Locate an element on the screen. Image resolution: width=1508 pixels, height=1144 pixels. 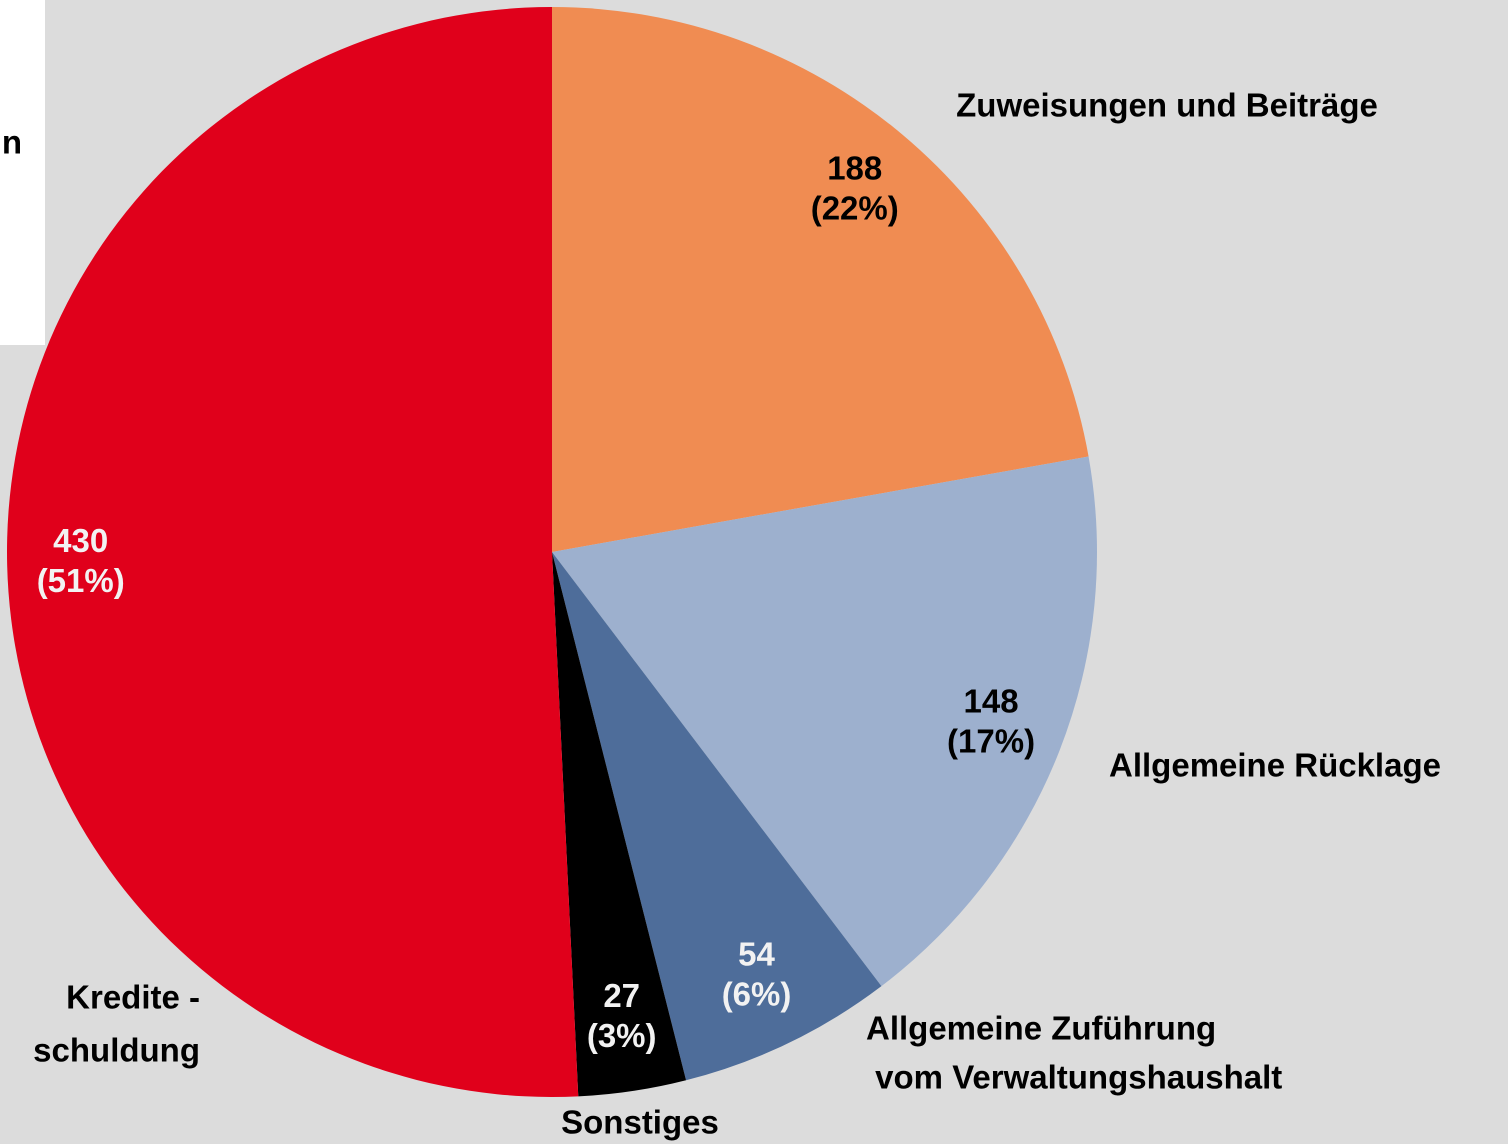
category-label: Allgemeine Zuführung is located at coordinates (1041, 1028).